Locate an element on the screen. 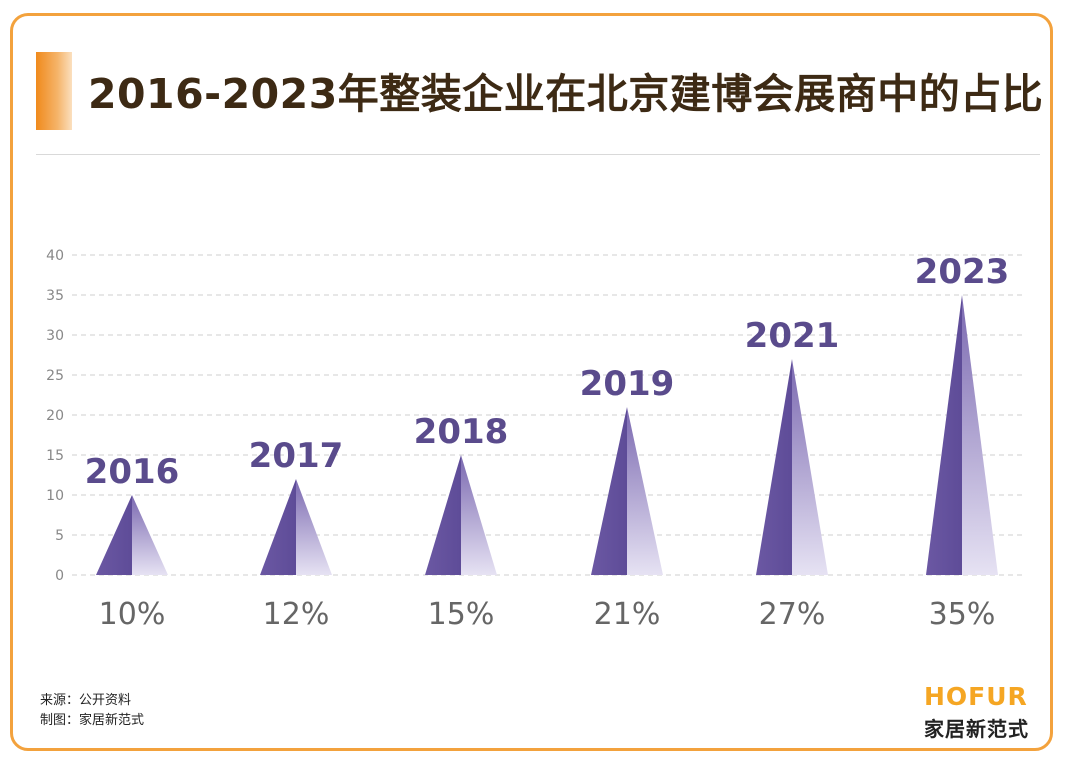 Image resolution: width=1067 pixels, height=763 pixels. y-tick-label: 0 is located at coordinates (59, 576).